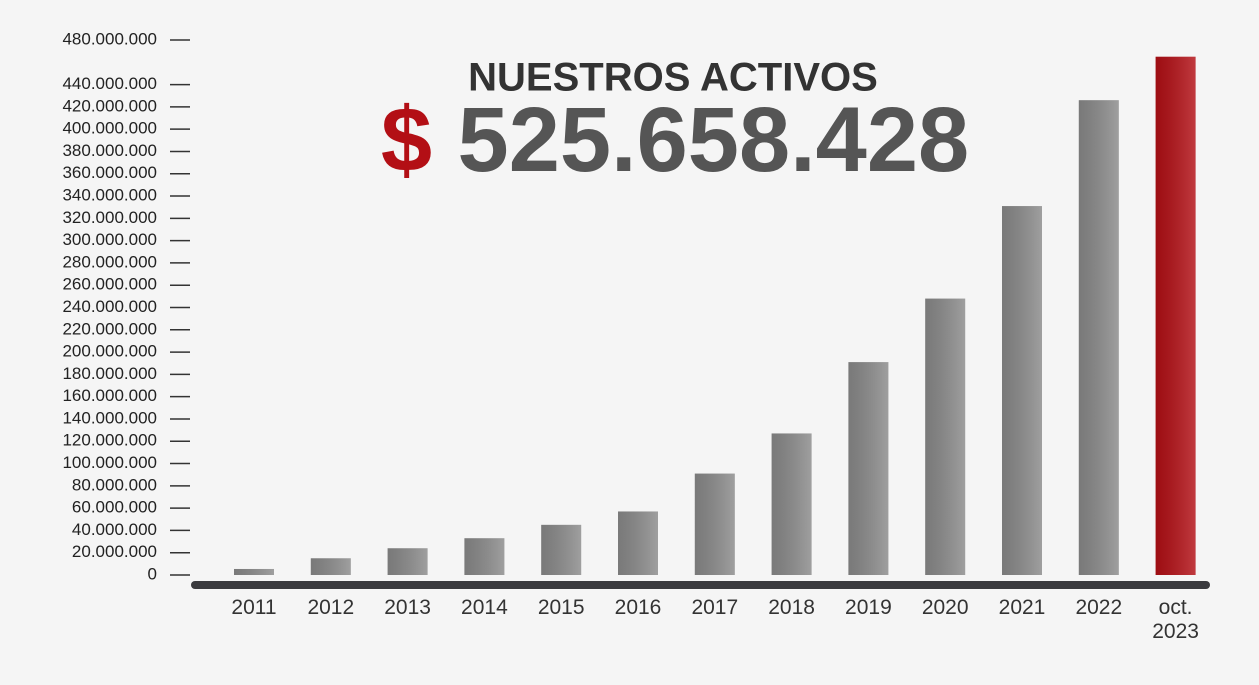 This screenshot has width=1259, height=685. Describe the element at coordinates (109, 328) in the screenshot. I see `y-tick-label: 220.000.000` at that location.